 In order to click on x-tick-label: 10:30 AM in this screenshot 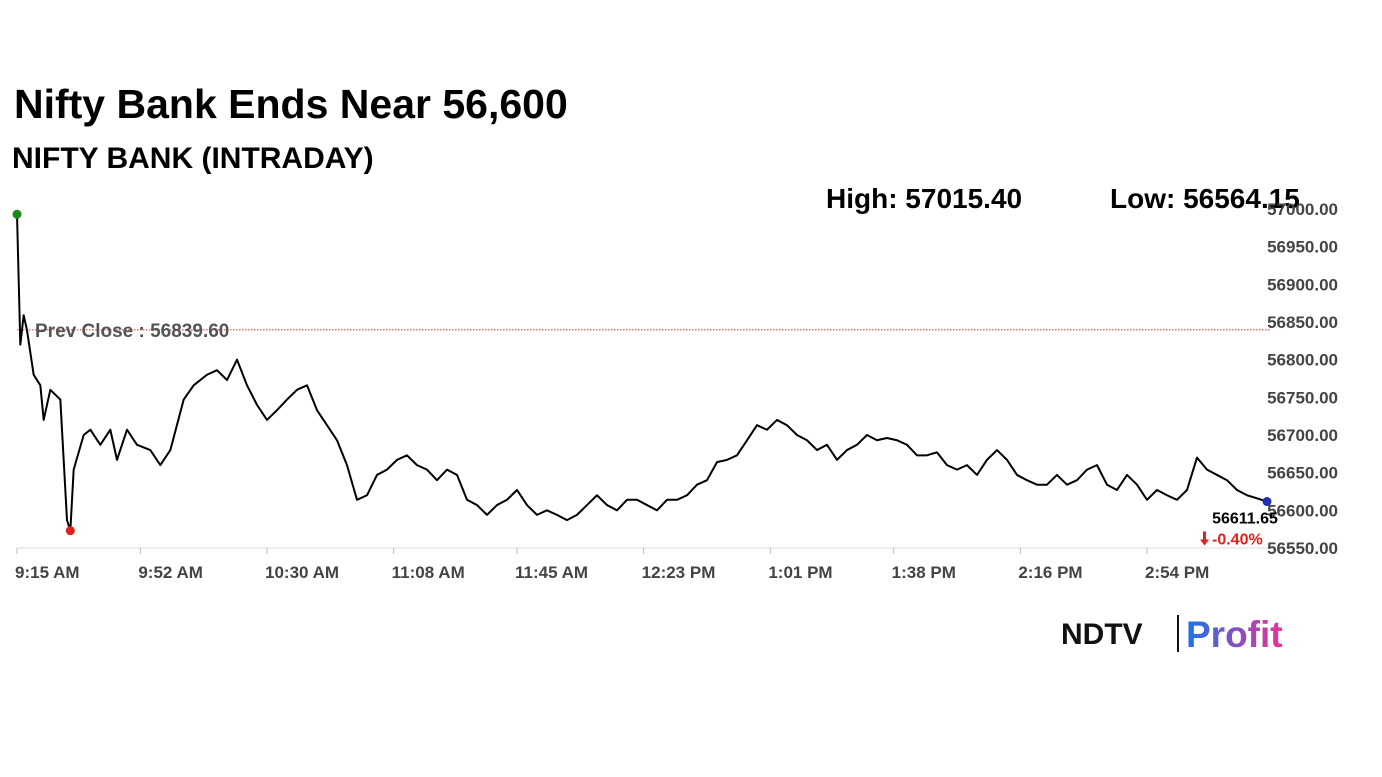, I will do `click(302, 572)`.